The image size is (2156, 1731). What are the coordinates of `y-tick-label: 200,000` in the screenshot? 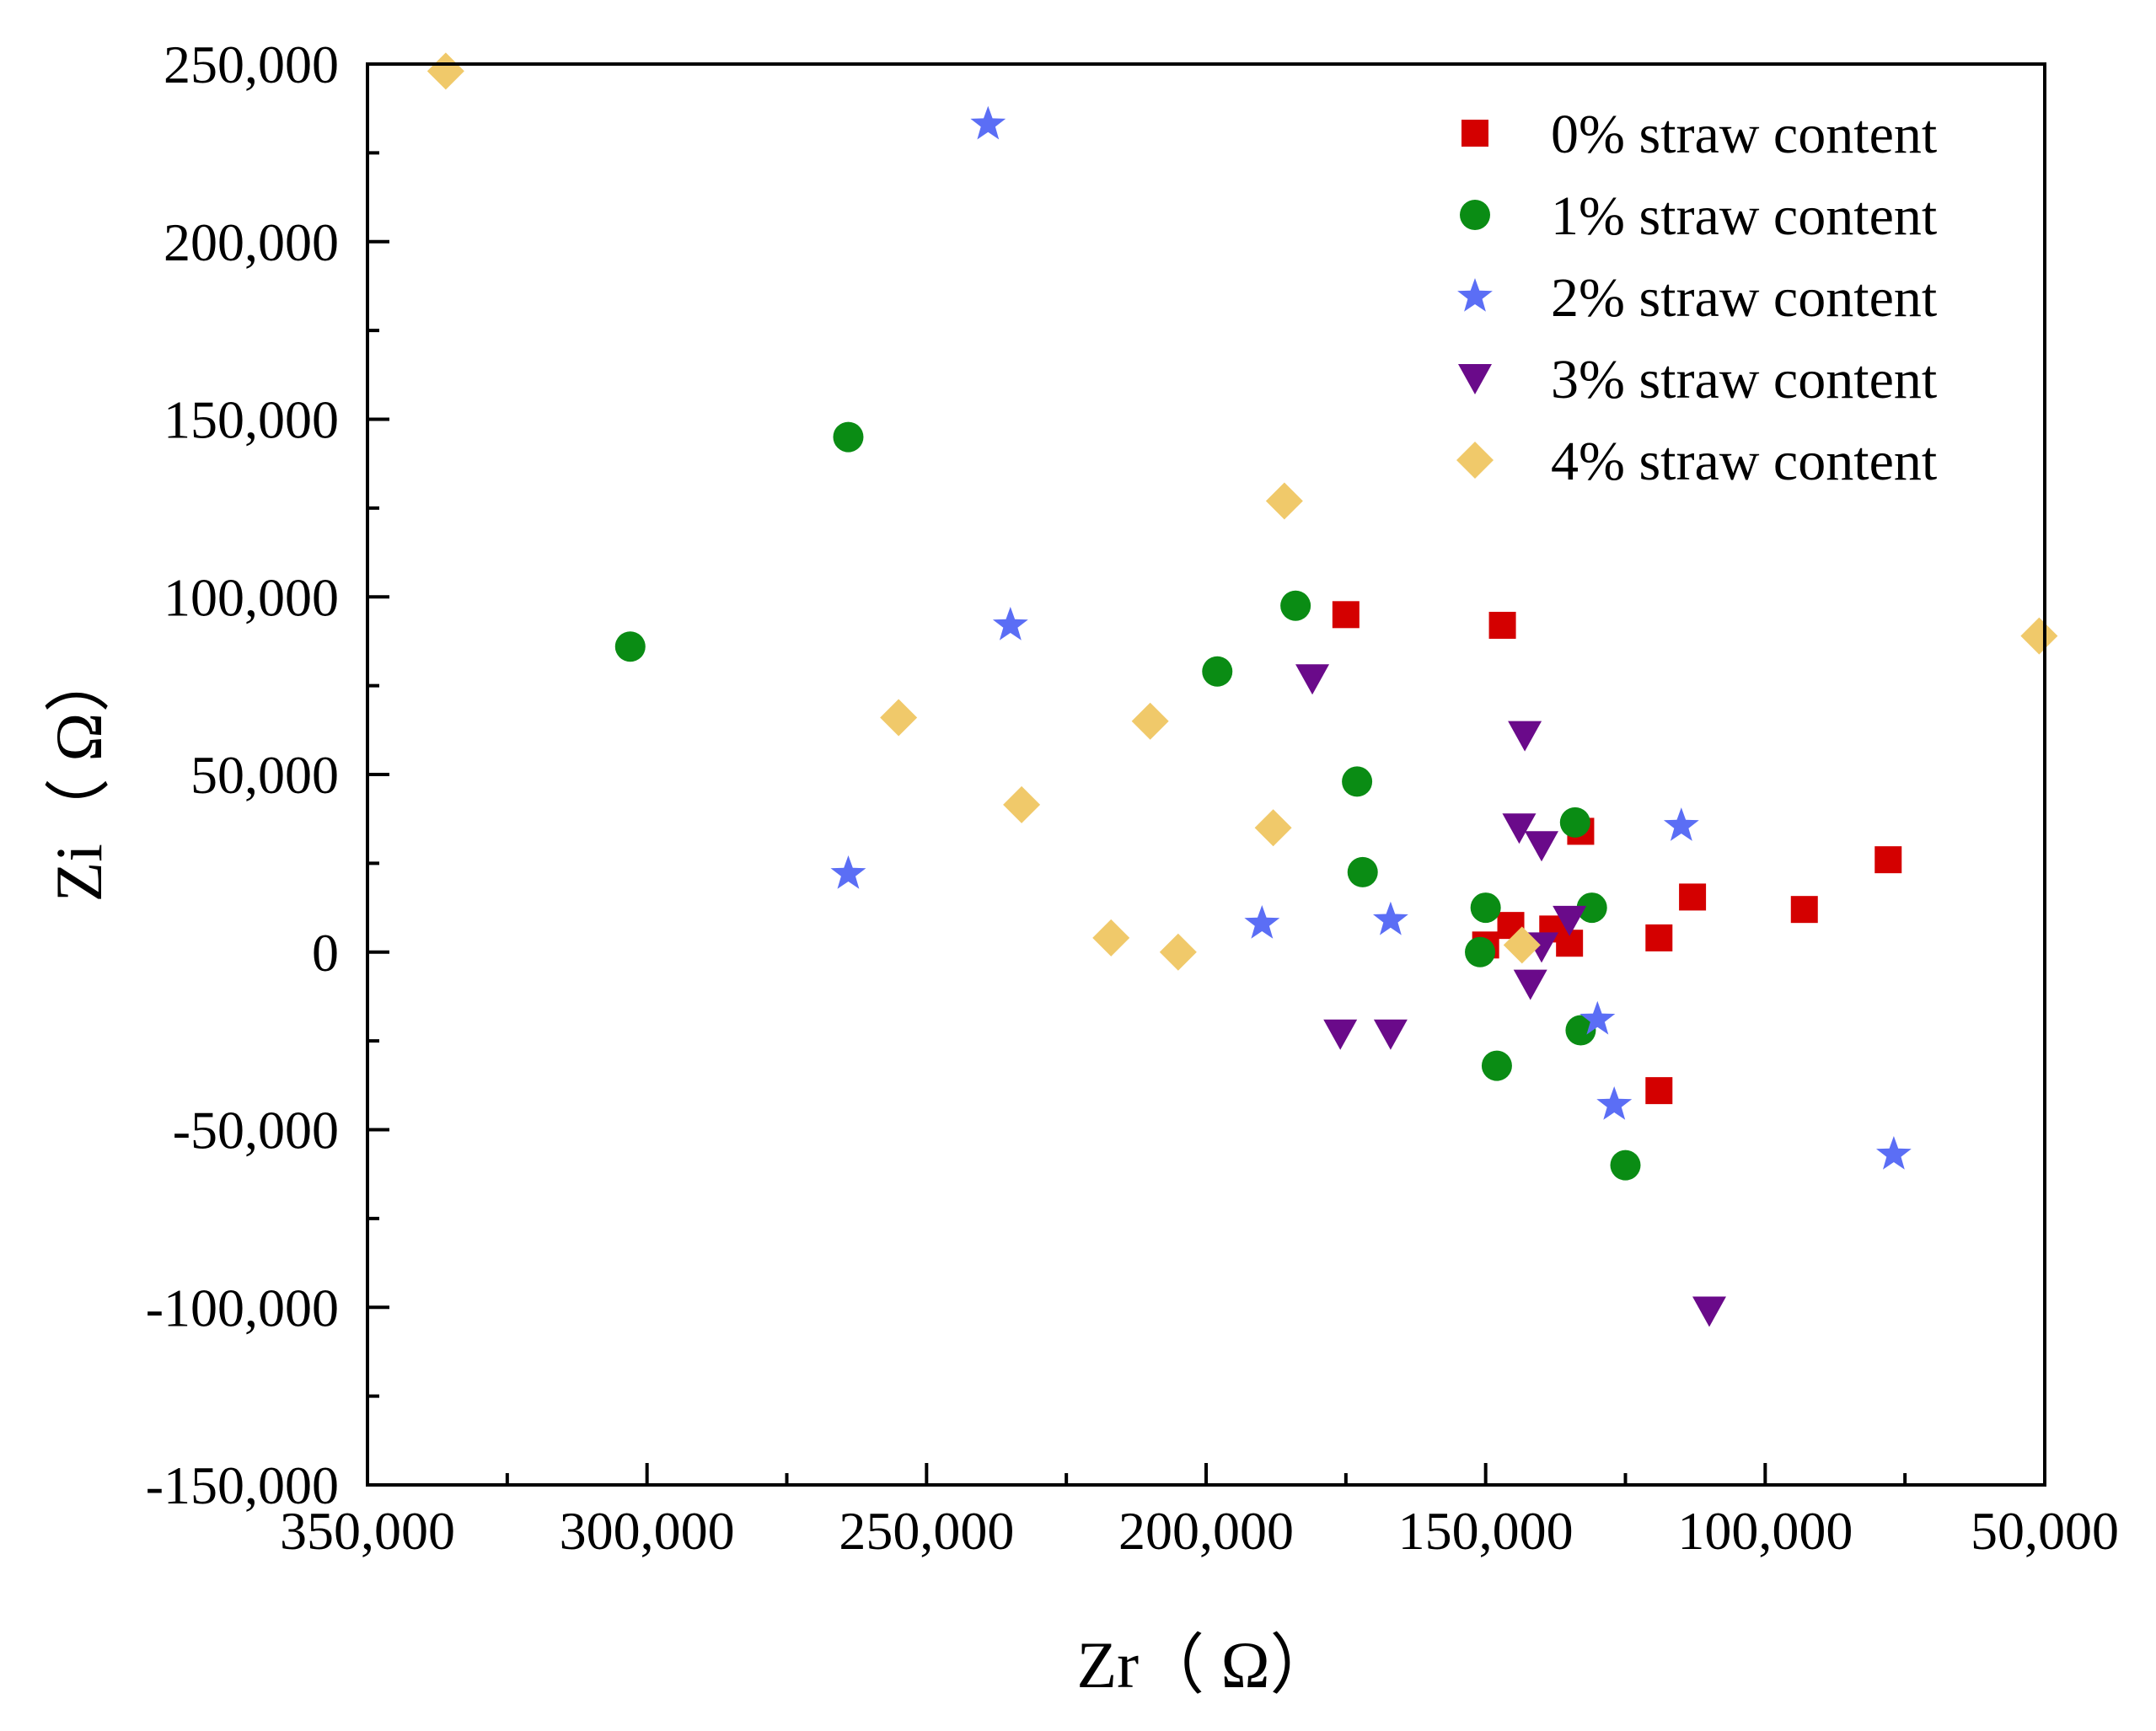 It's located at (251, 242).